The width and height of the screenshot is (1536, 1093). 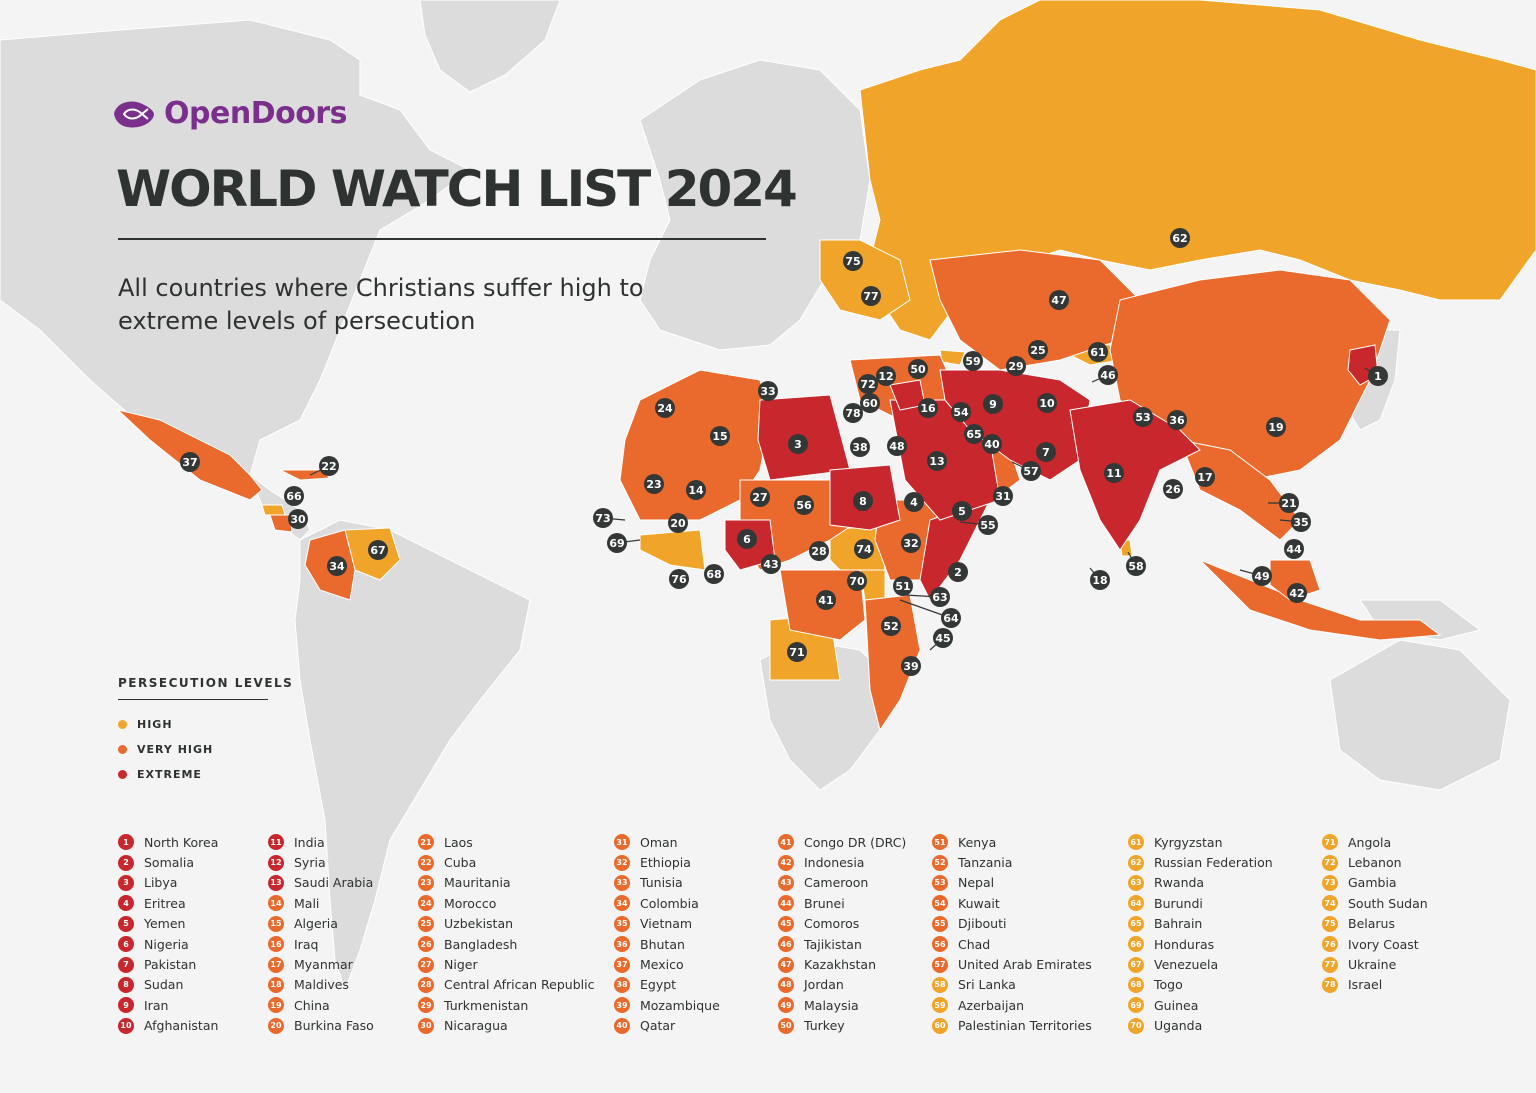 I want to click on country-name: Azerbaijan, so click(x=991, y=1005).